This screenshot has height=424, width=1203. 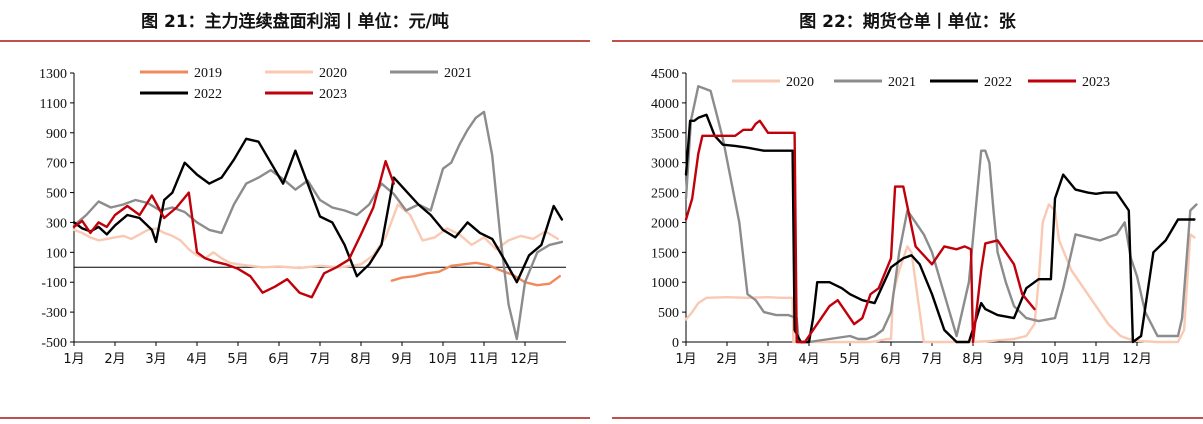 What do you see at coordinates (53, 104) in the screenshot?
I see `y-tick-label: 1100` at bounding box center [53, 104].